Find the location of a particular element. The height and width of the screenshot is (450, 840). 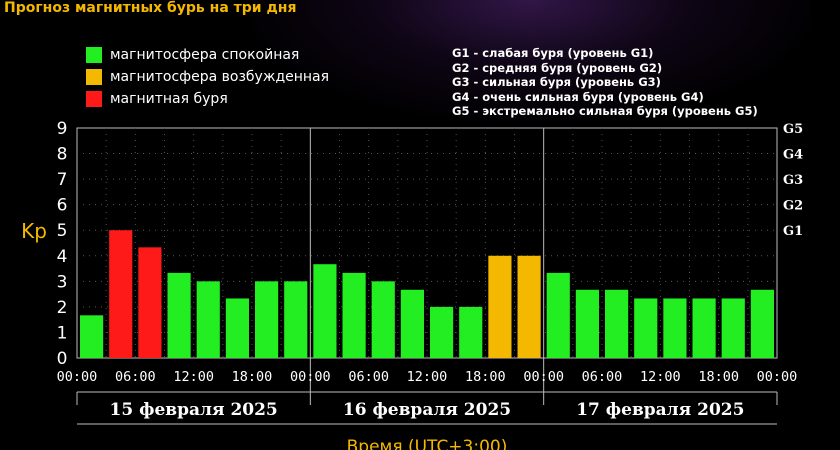

g-level-tick-label: G2 is located at coordinates (793, 206).